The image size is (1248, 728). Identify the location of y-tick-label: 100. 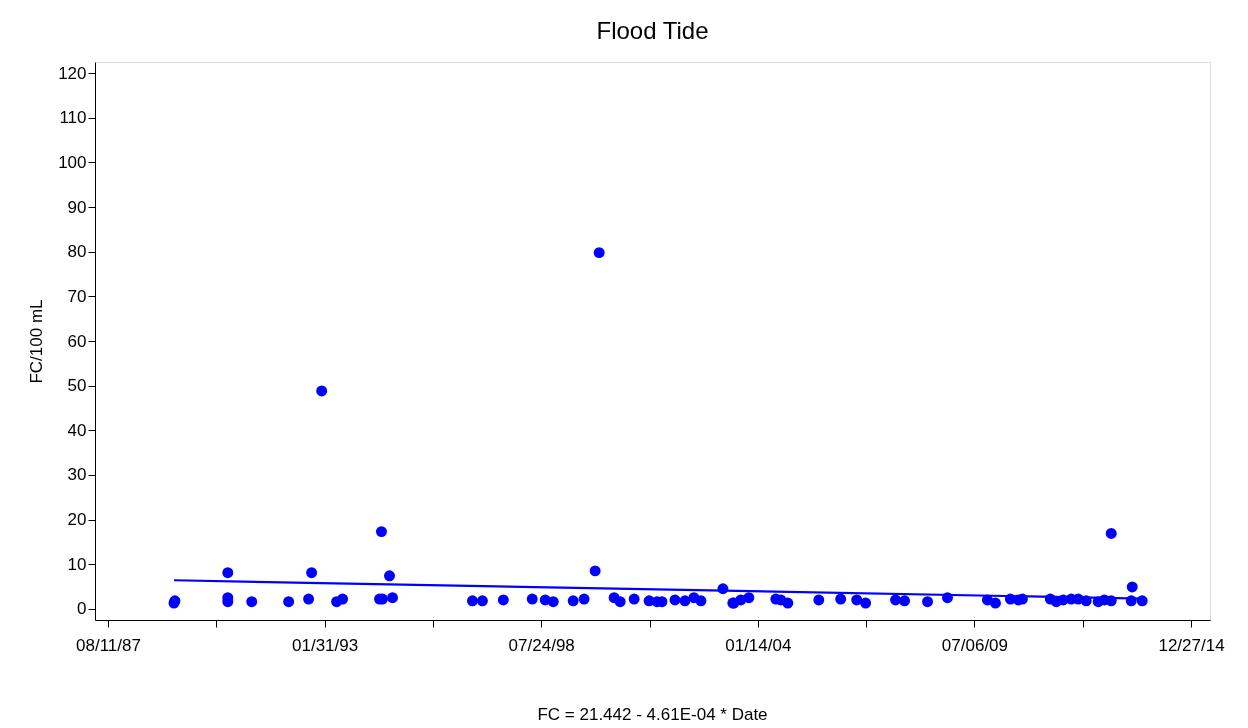
(72, 162).